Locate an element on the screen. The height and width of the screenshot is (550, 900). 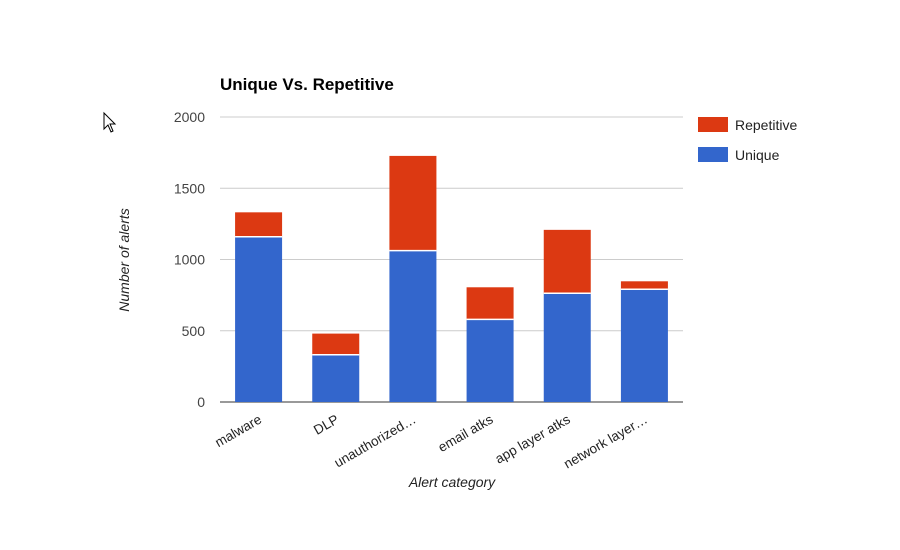
legend-label-repetitive: Repetitive is located at coordinates (766, 125).